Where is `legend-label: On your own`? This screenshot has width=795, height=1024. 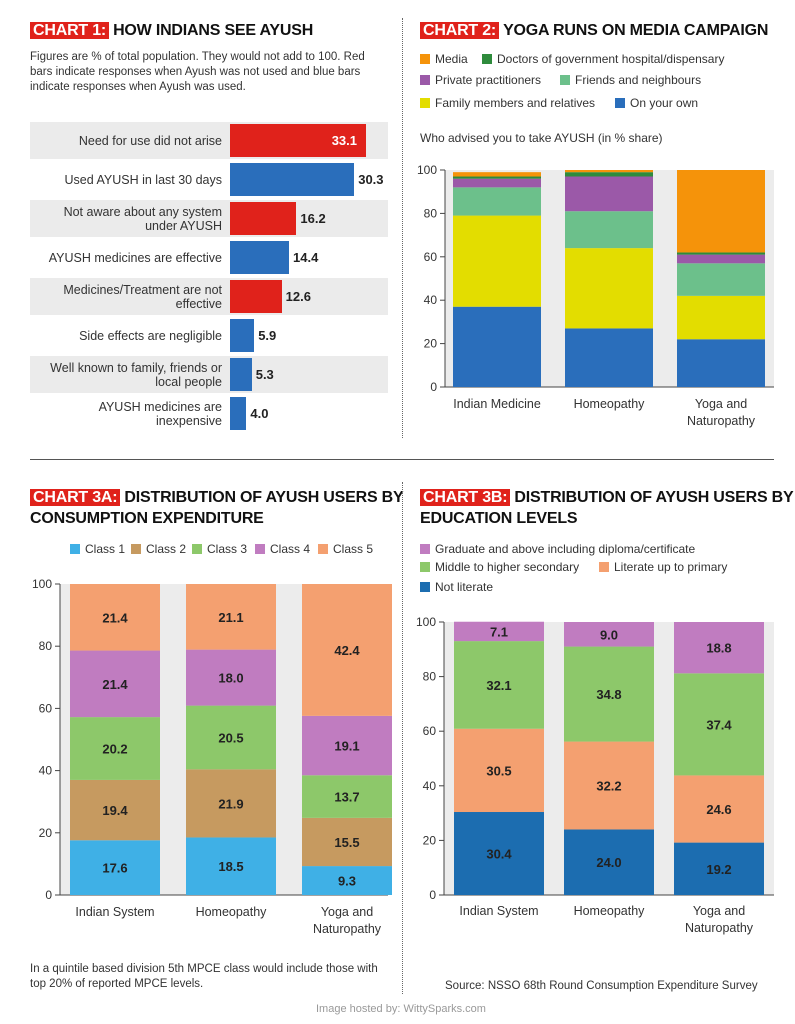
legend-label: On your own is located at coordinates (664, 103).